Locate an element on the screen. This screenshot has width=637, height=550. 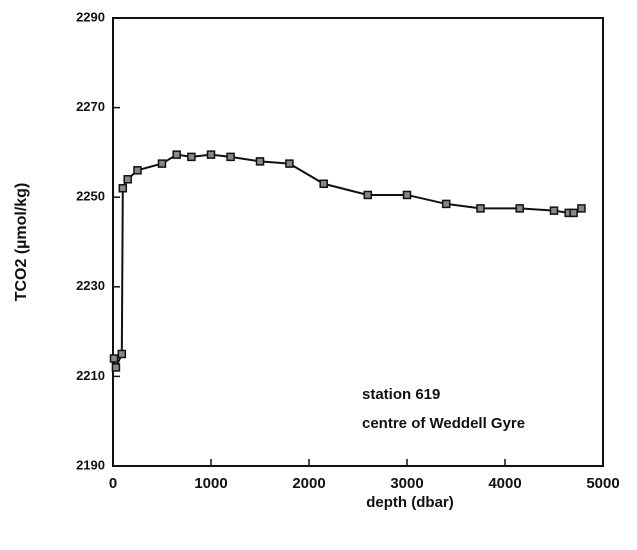
y-tick-label: 2210 is located at coordinates (90, 375).